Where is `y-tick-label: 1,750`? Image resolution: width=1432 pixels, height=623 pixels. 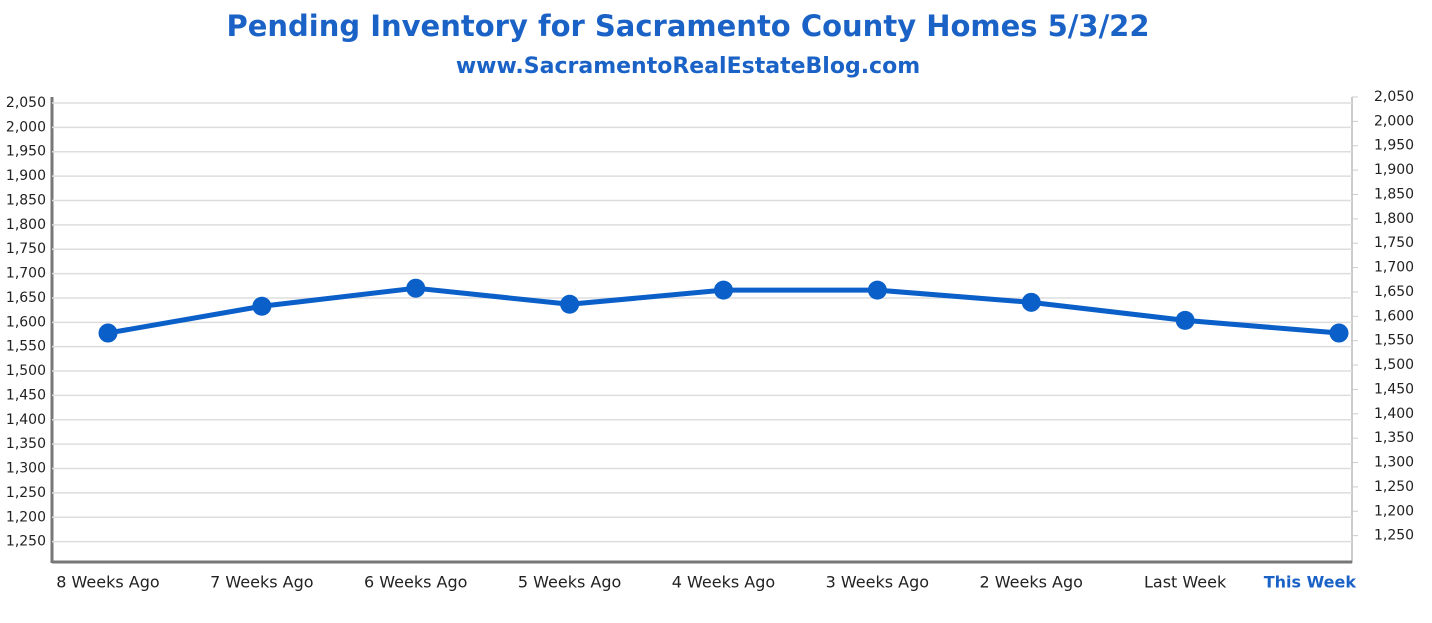
y-tick-label: 1,750 is located at coordinates (26, 249).